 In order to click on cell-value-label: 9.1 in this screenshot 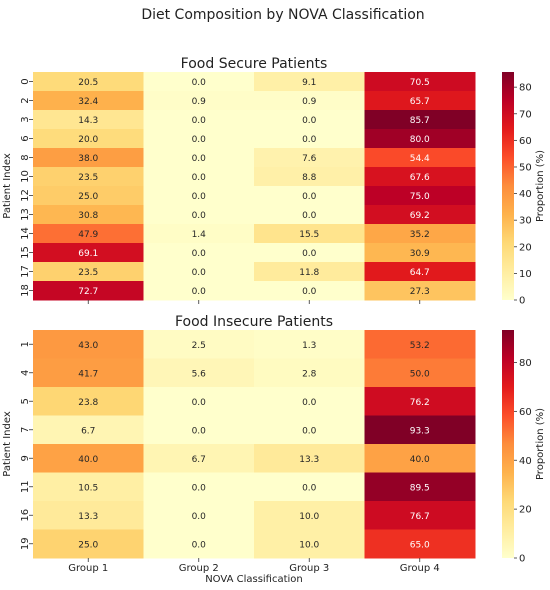, I will do `click(309, 83)`.